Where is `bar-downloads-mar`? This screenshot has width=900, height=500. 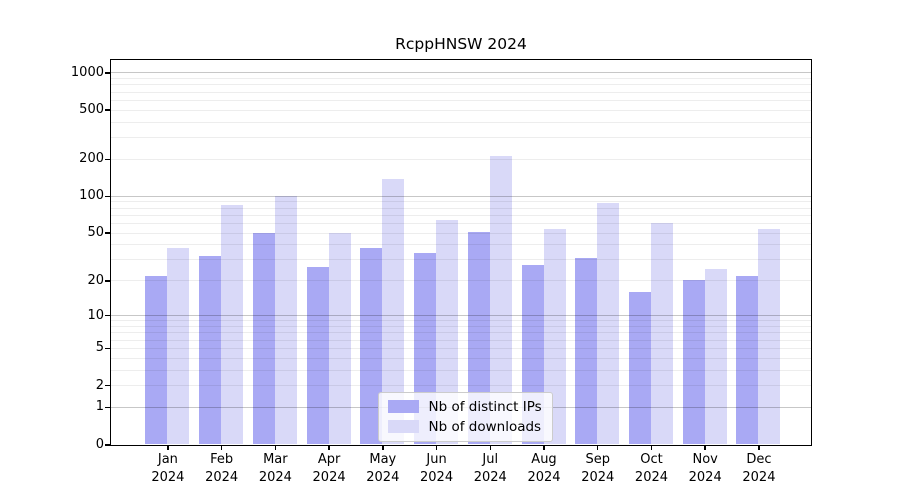
bar-downloads-mar is located at coordinates (285, 320).